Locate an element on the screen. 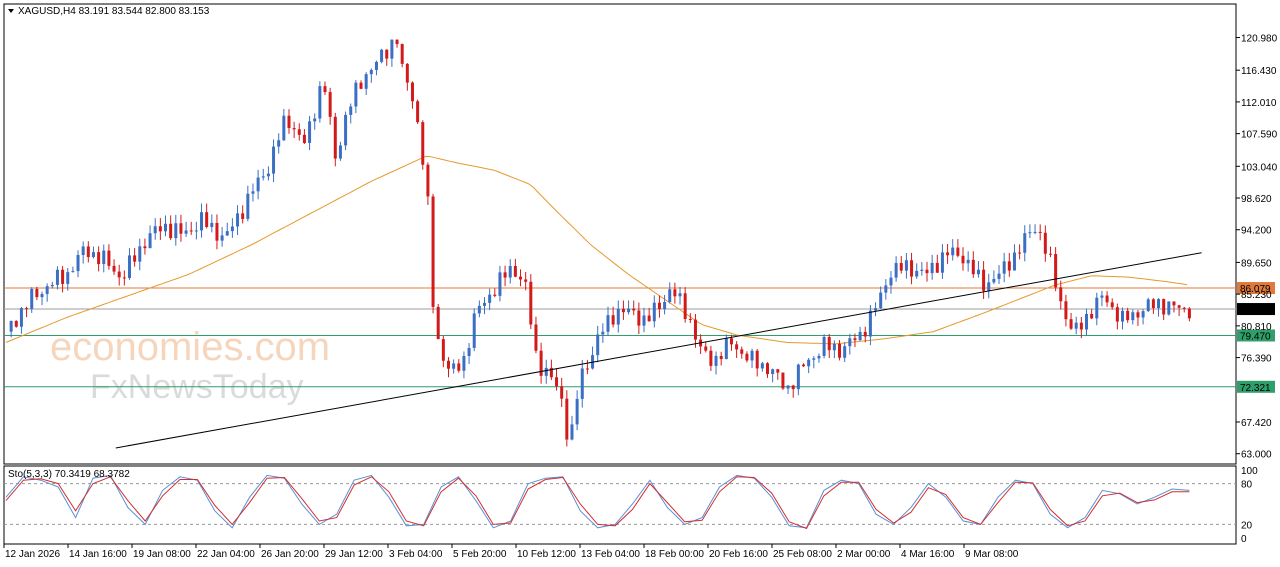  time-tick-label-4: 26 Jan 20:00 is located at coordinates (290, 554).